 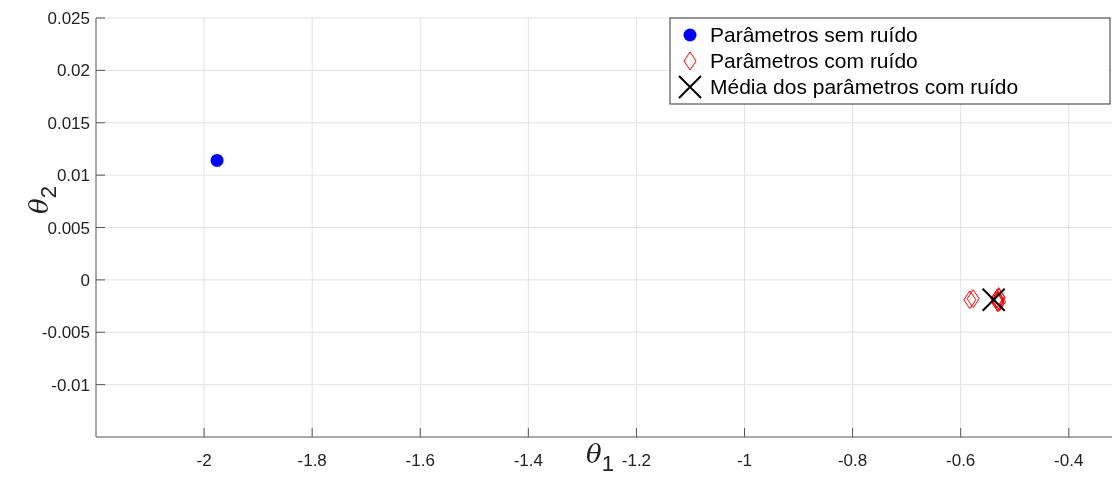 I want to click on x-tick-label: -1.2, so click(x=636, y=460).